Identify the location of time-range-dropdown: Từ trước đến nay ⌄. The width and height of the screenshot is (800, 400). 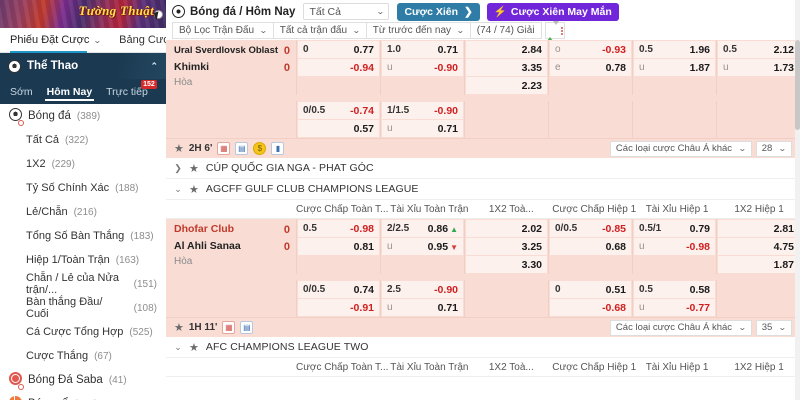
(418, 30).